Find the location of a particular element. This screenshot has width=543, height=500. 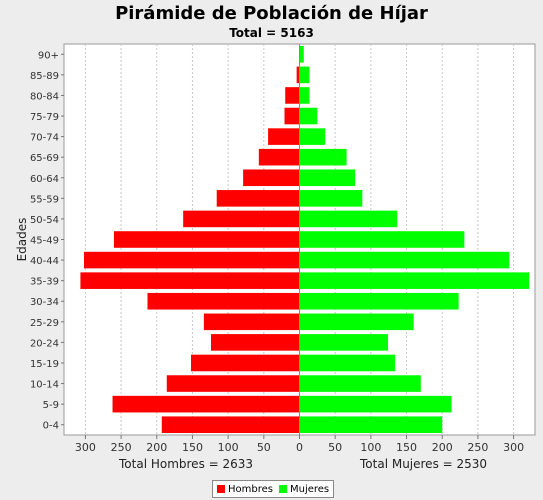

legend-item-mujeres: Mujeres is located at coordinates (304, 489).